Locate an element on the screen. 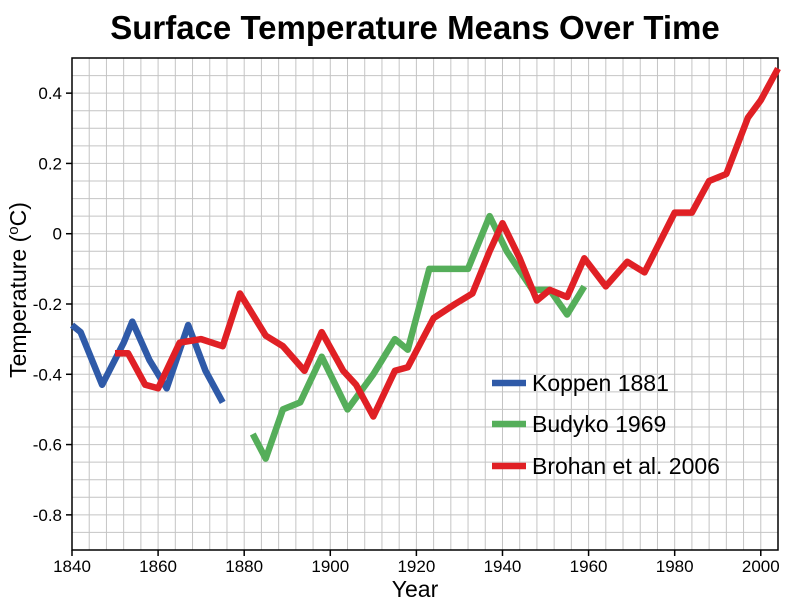 Image resolution: width=800 pixels, height=604 pixels. y-tick-label: 0.2 is located at coordinates (50, 163).